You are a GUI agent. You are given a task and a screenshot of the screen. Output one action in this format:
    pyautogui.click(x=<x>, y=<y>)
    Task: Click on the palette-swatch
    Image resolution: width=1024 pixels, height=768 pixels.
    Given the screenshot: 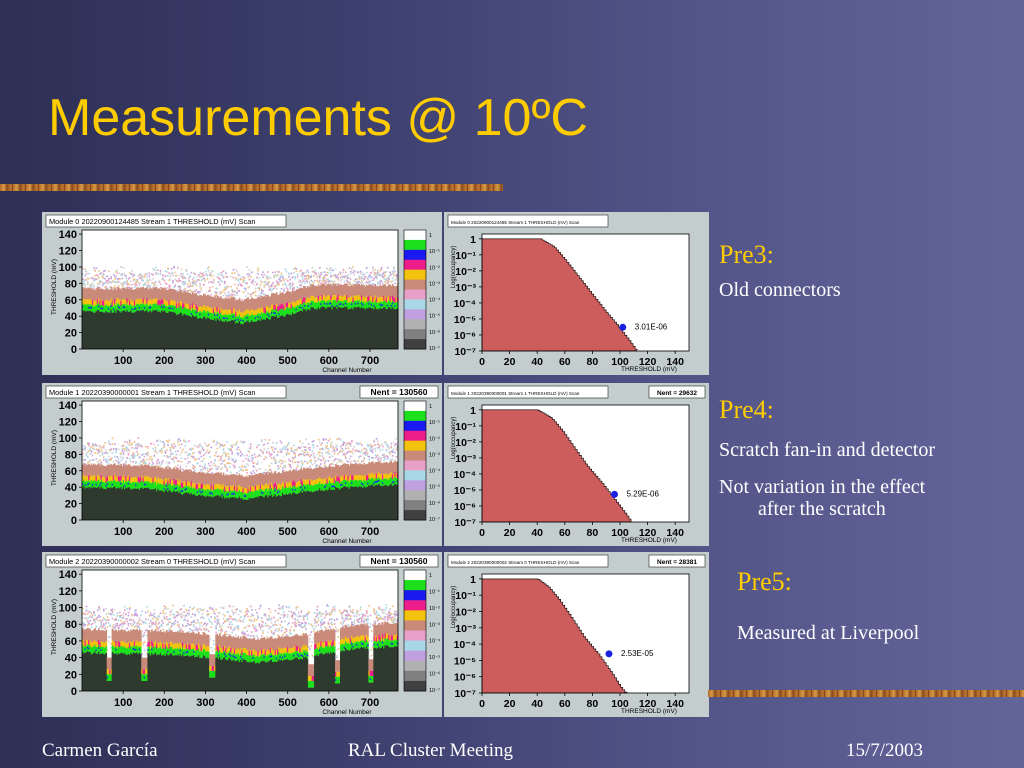 What is the action you would take?
    pyautogui.click(x=415, y=465)
    